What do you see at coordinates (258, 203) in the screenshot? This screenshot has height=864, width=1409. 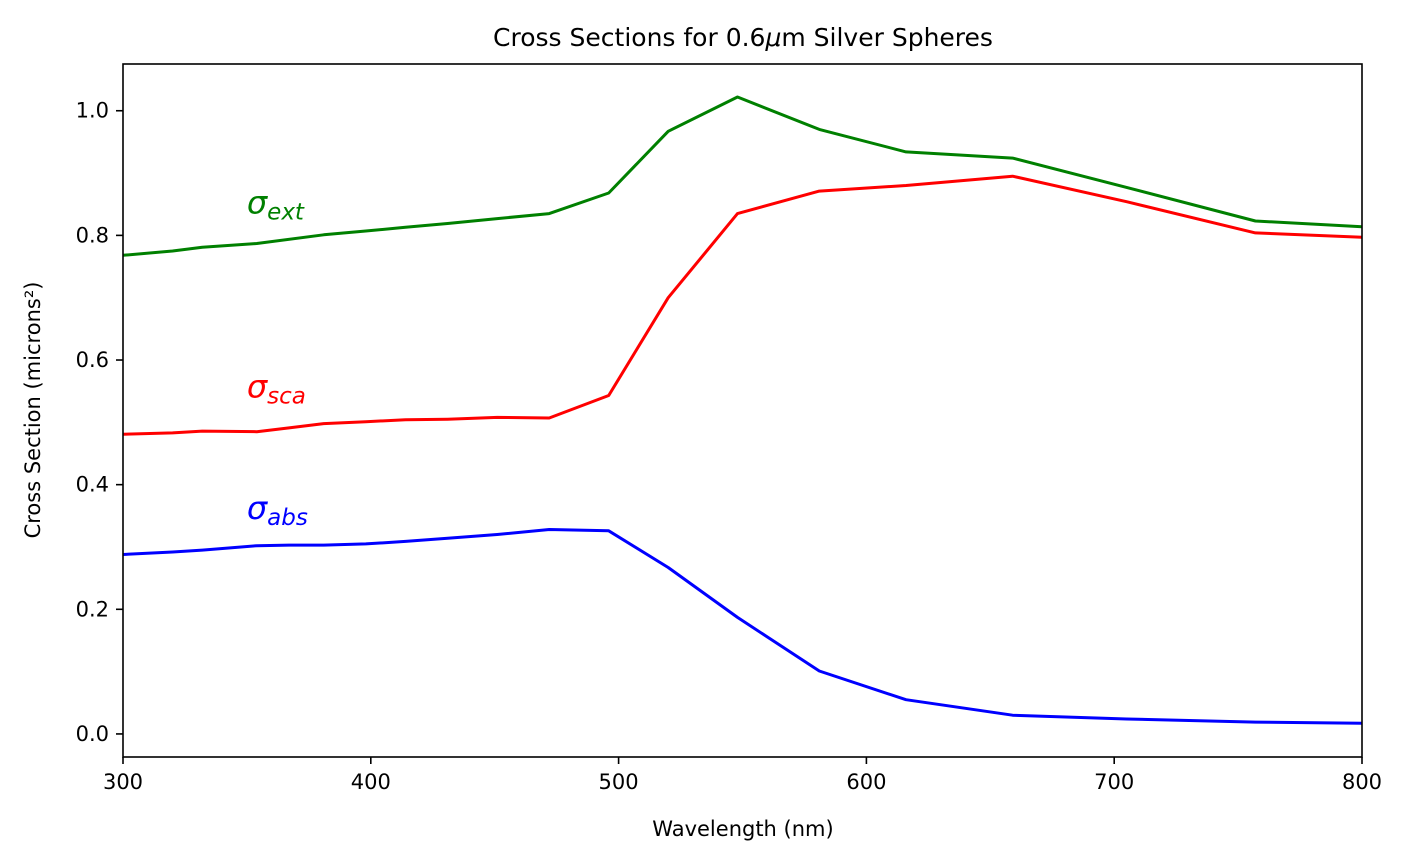 I see `series-symbol-ext: σ` at bounding box center [258, 203].